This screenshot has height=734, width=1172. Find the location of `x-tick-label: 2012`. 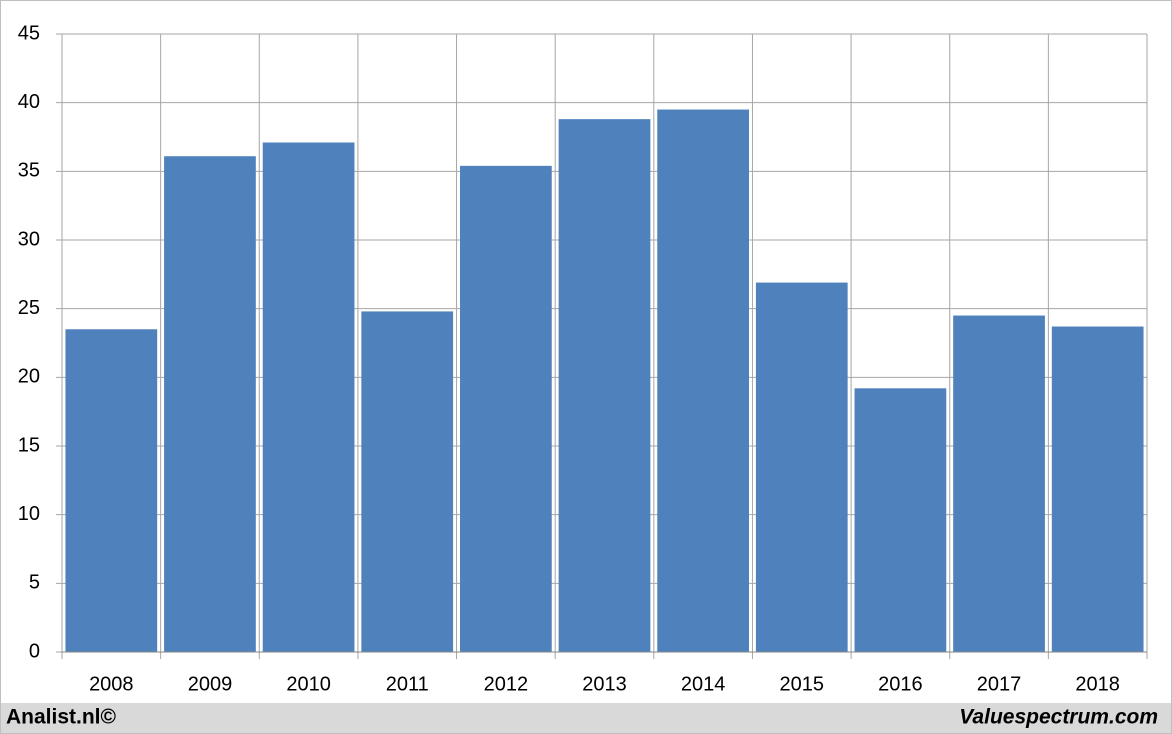

x-tick-label: 2012 is located at coordinates (506, 684).